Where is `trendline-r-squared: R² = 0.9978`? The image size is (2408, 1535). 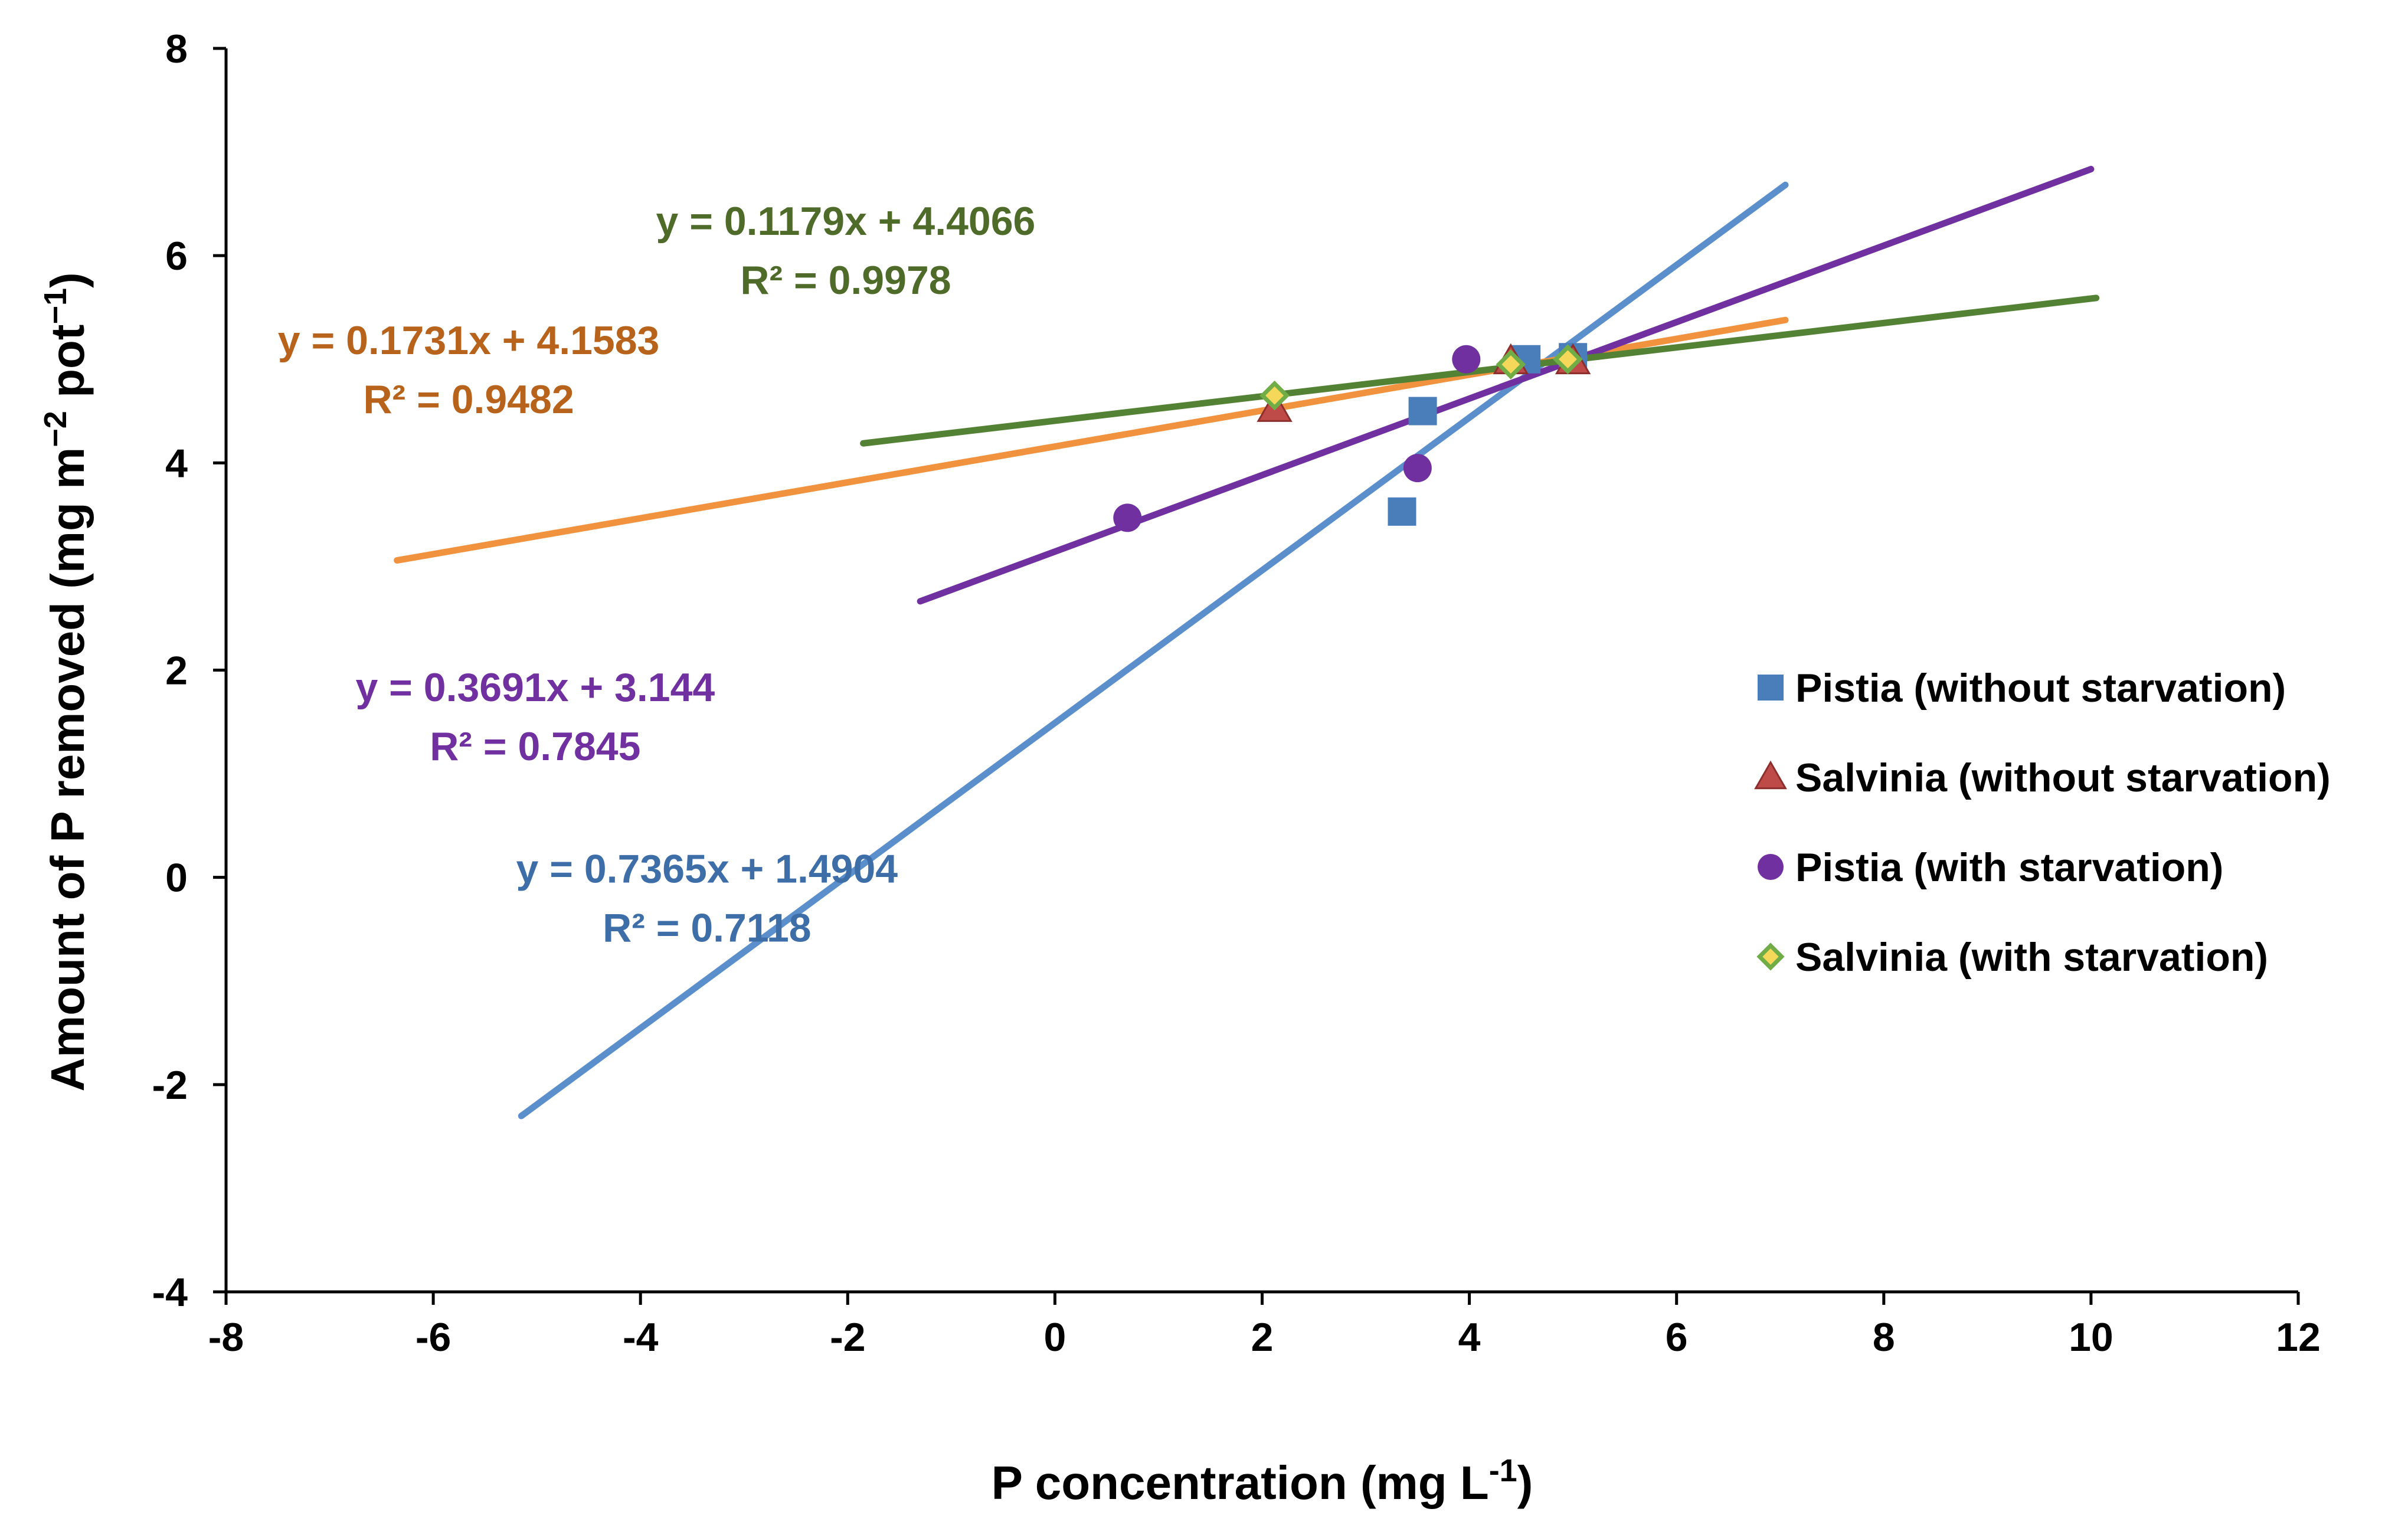
trendline-r-squared: R² = 0.9978 is located at coordinates (846, 280).